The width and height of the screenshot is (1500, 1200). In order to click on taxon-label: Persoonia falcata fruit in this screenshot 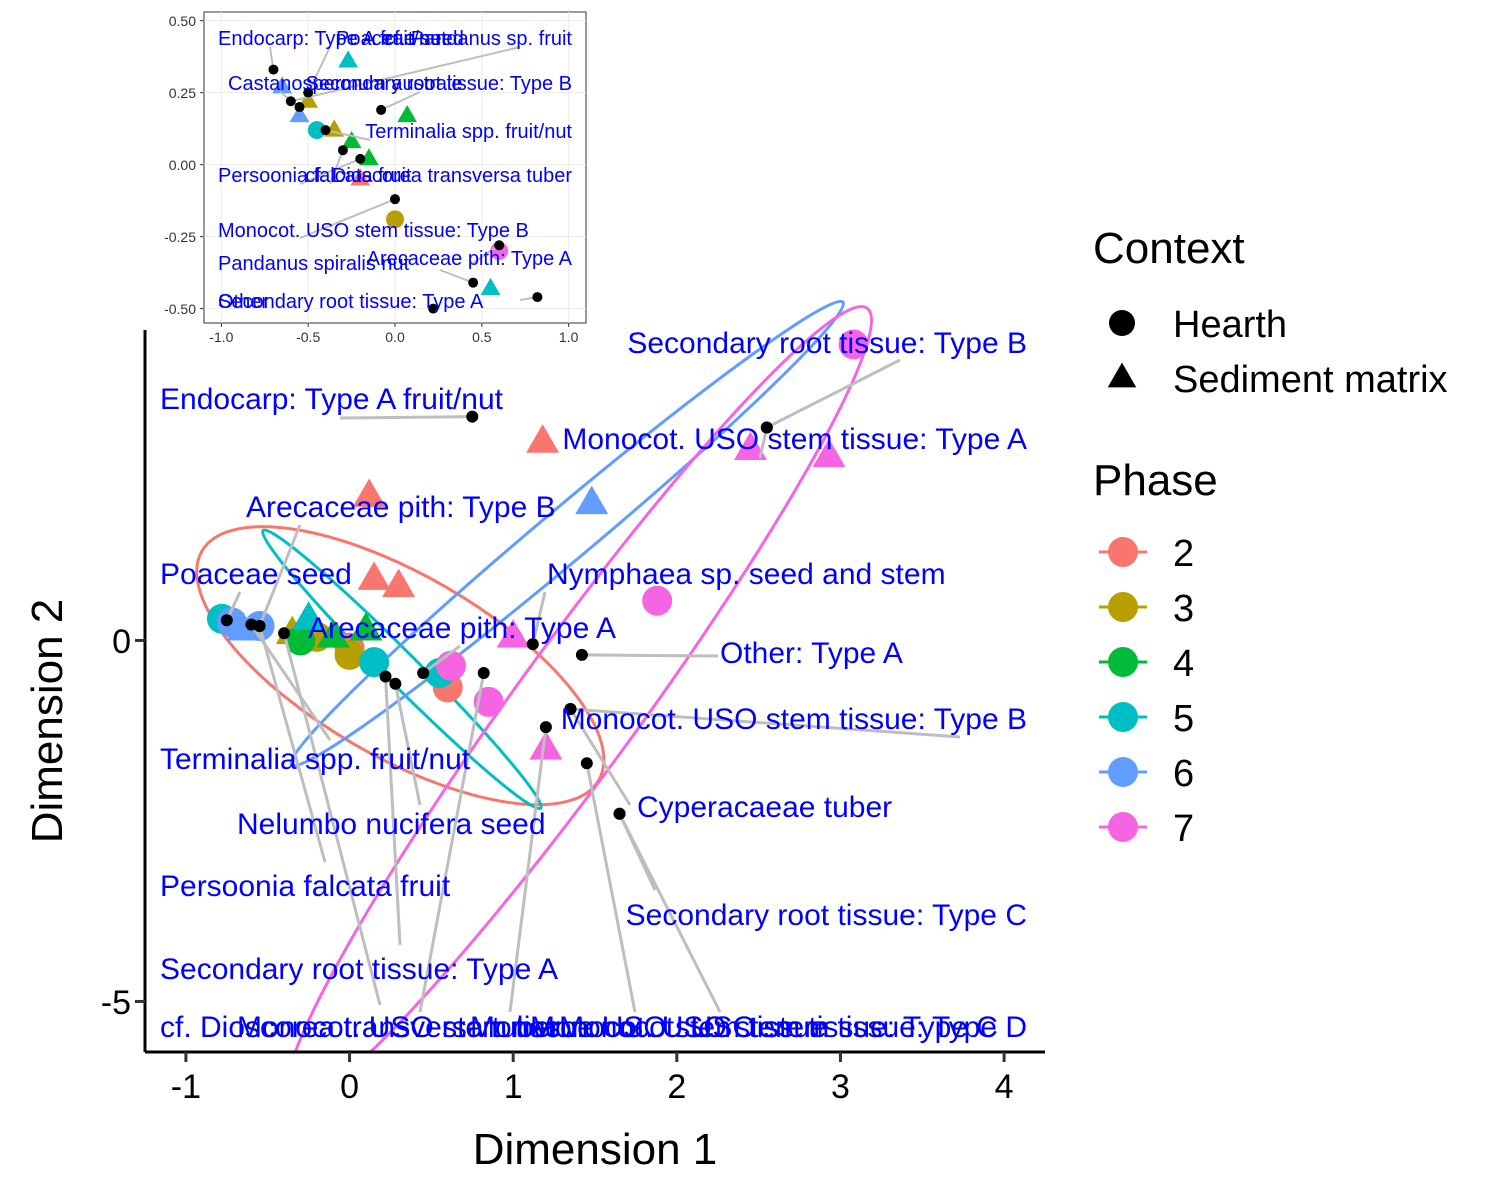, I will do `click(305, 886)`.